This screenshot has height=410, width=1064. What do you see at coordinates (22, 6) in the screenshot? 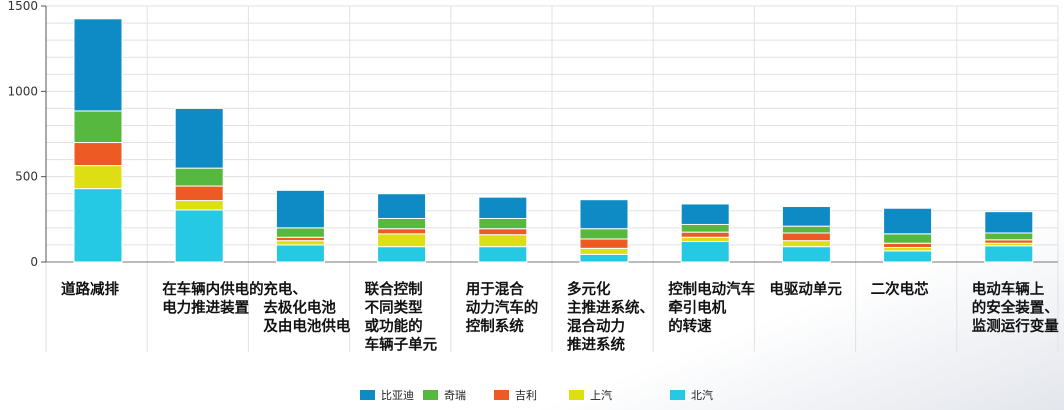
I see `y-tick-label: 1500` at bounding box center [22, 6].